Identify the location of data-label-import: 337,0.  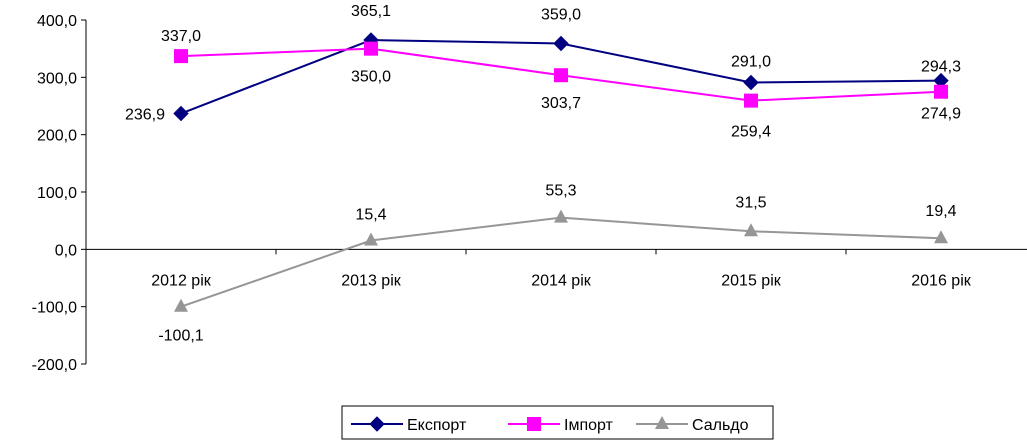
(181, 36).